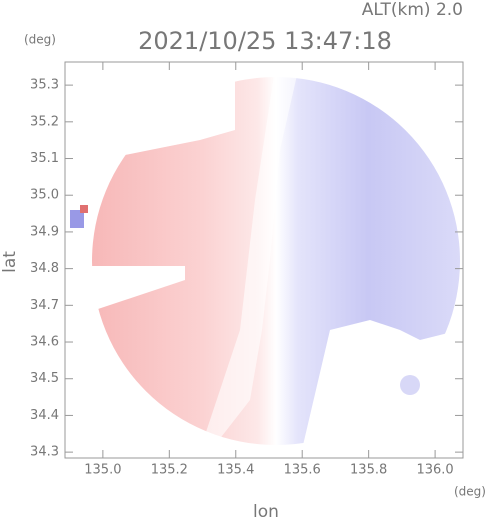 The width and height of the screenshot is (491, 521). What do you see at coordinates (40, 40) in the screenshot?
I see `y-unit: (deg)` at bounding box center [40, 40].